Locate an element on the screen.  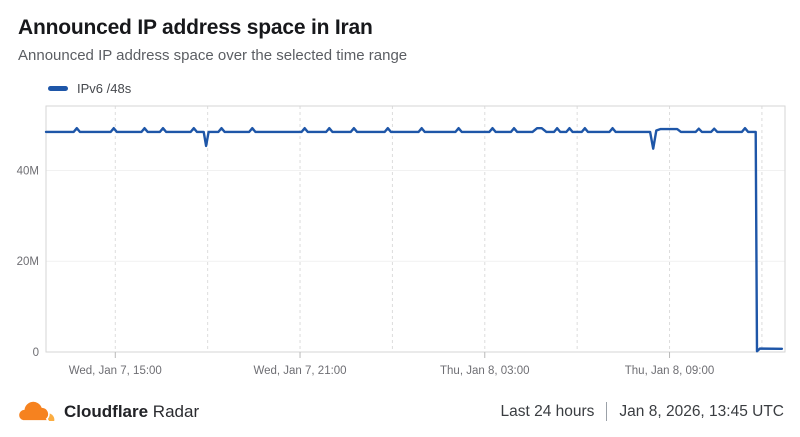
page-title: Announced IP address space in Iran is located at coordinates (195, 27).